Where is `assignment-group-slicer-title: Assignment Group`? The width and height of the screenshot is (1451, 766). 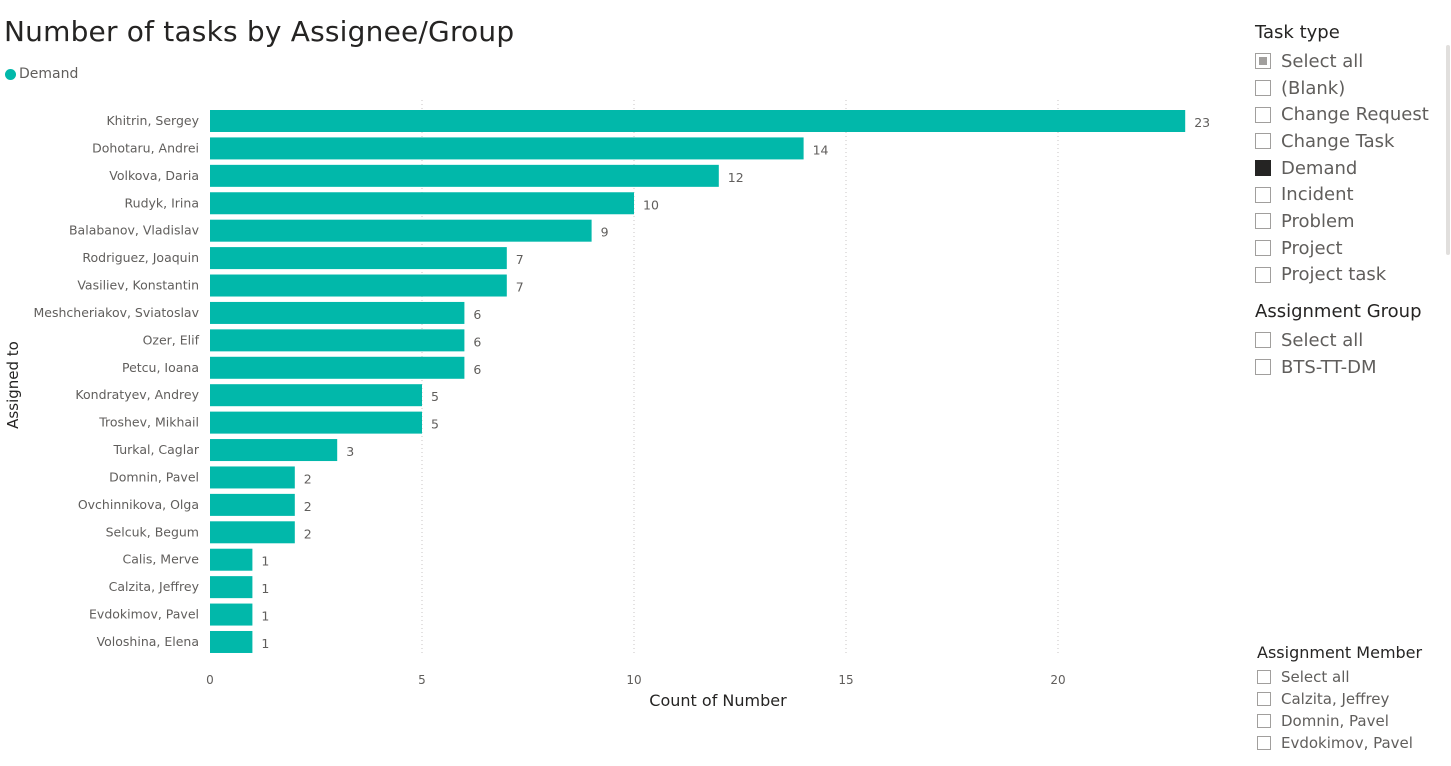 assignment-group-slicer-title: Assignment Group is located at coordinates (1338, 311).